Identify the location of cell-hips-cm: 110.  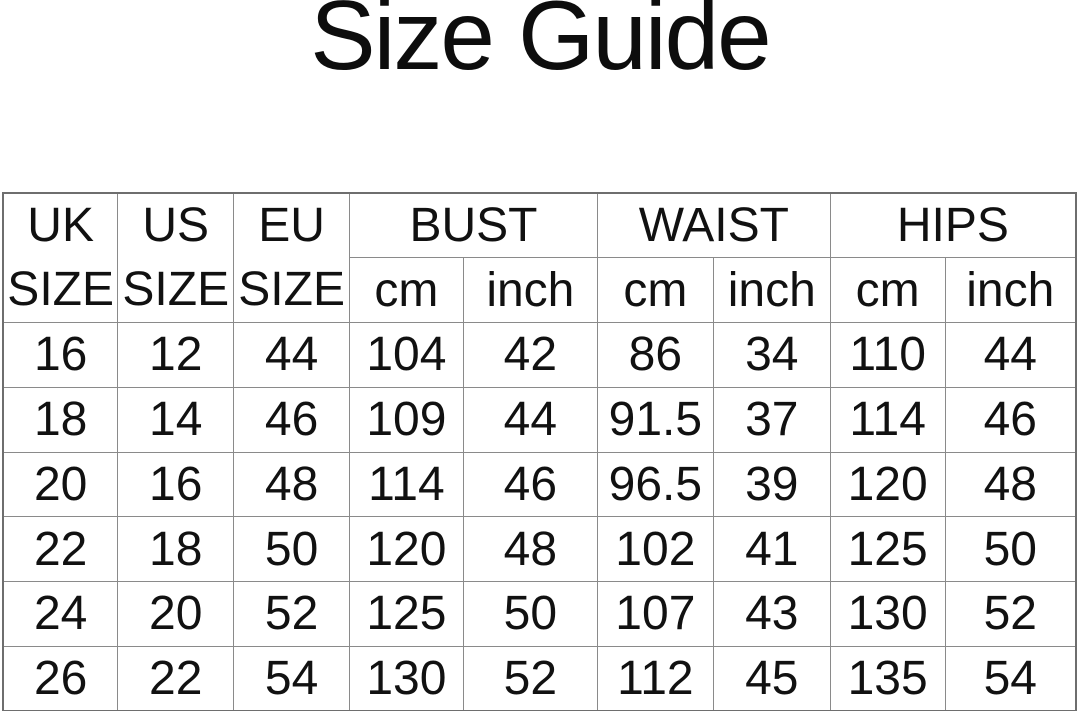
(887, 355).